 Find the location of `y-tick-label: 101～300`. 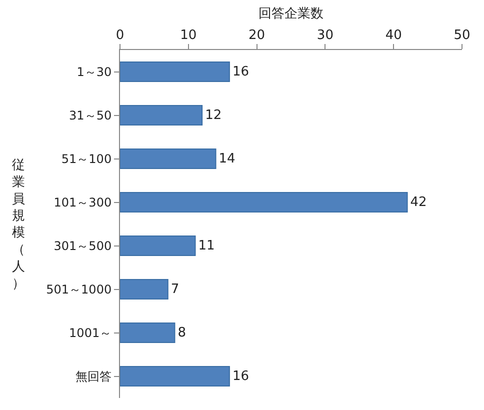

y-tick-label: 101～300 is located at coordinates (83, 202).